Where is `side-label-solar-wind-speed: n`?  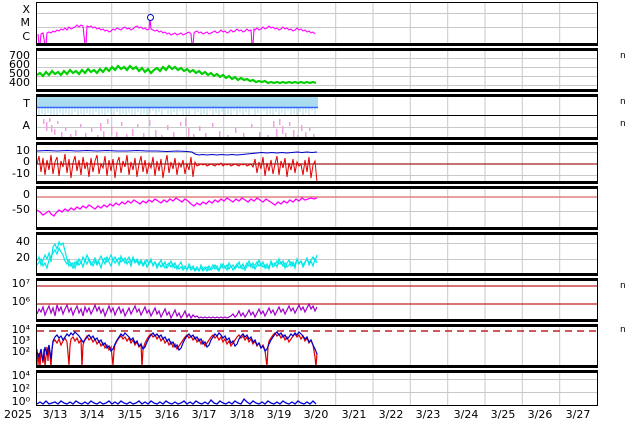
side-label-solar-wind-speed: n is located at coordinates (623, 56).